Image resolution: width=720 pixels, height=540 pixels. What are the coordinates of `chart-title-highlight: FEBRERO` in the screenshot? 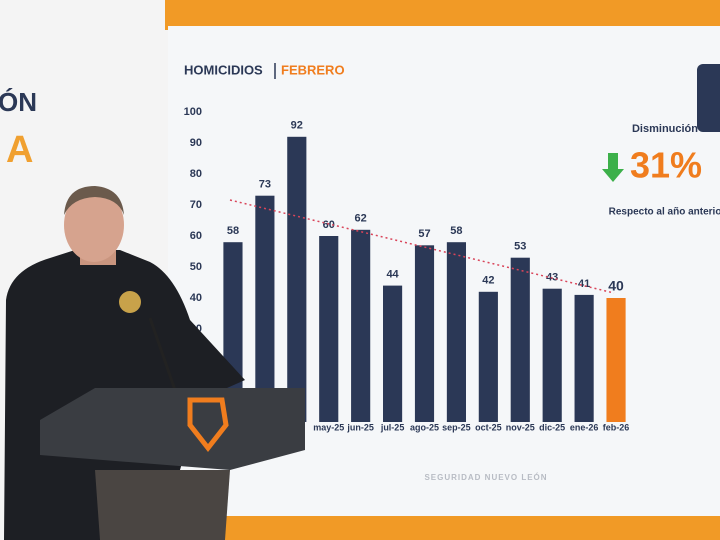 It's located at (313, 69).